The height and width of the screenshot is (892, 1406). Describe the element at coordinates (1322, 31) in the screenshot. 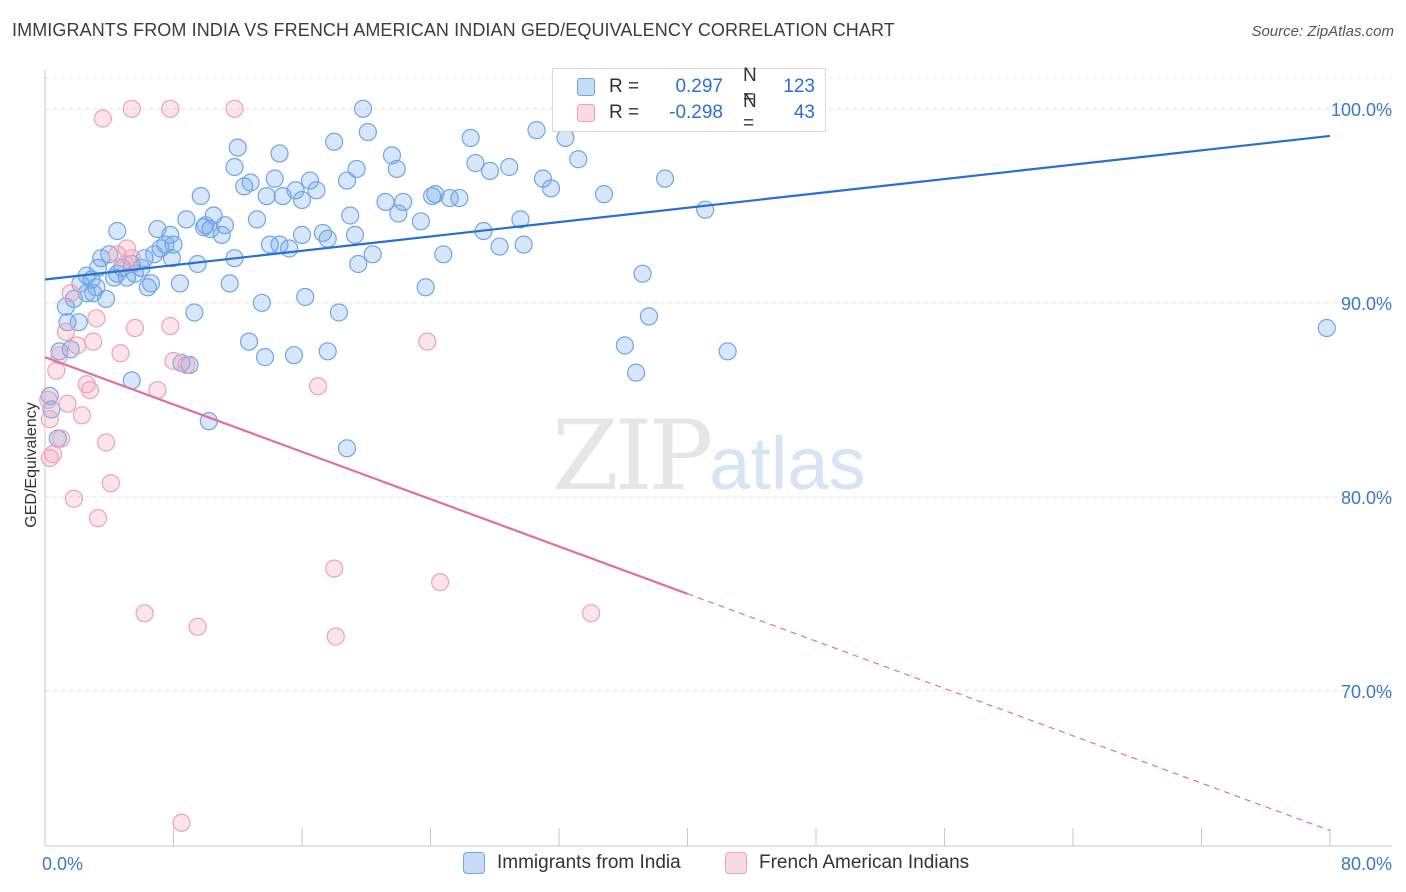

I see `source-label: Source: ZipAtlas.com` at that location.